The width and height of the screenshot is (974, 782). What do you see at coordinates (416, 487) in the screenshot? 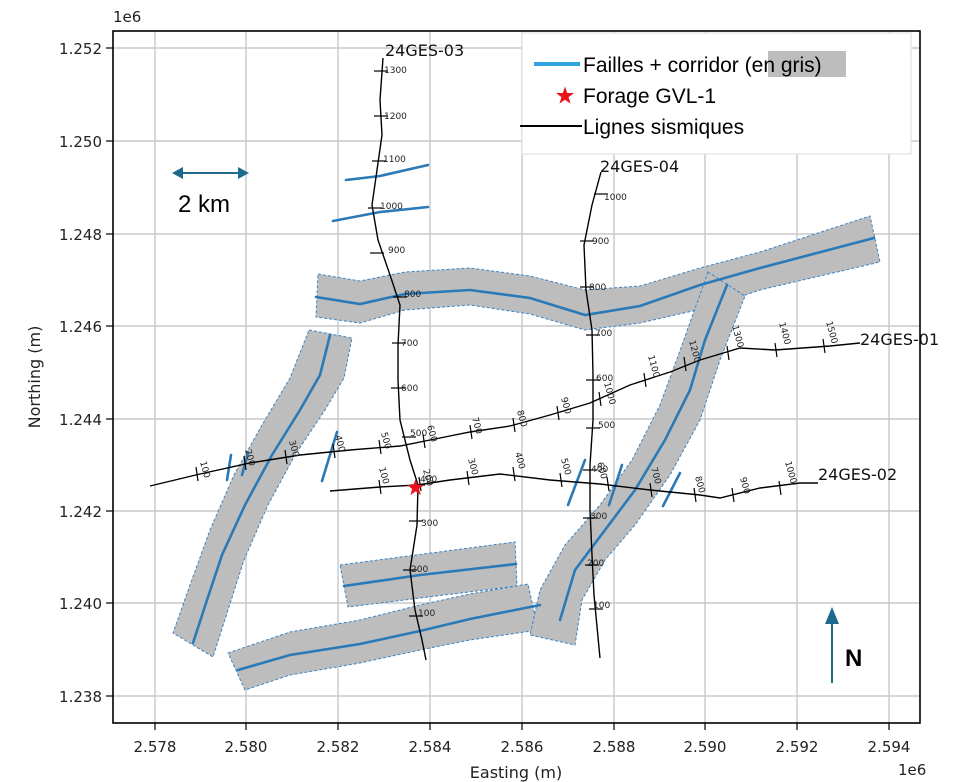
I see `well-star-icon` at bounding box center [416, 487].